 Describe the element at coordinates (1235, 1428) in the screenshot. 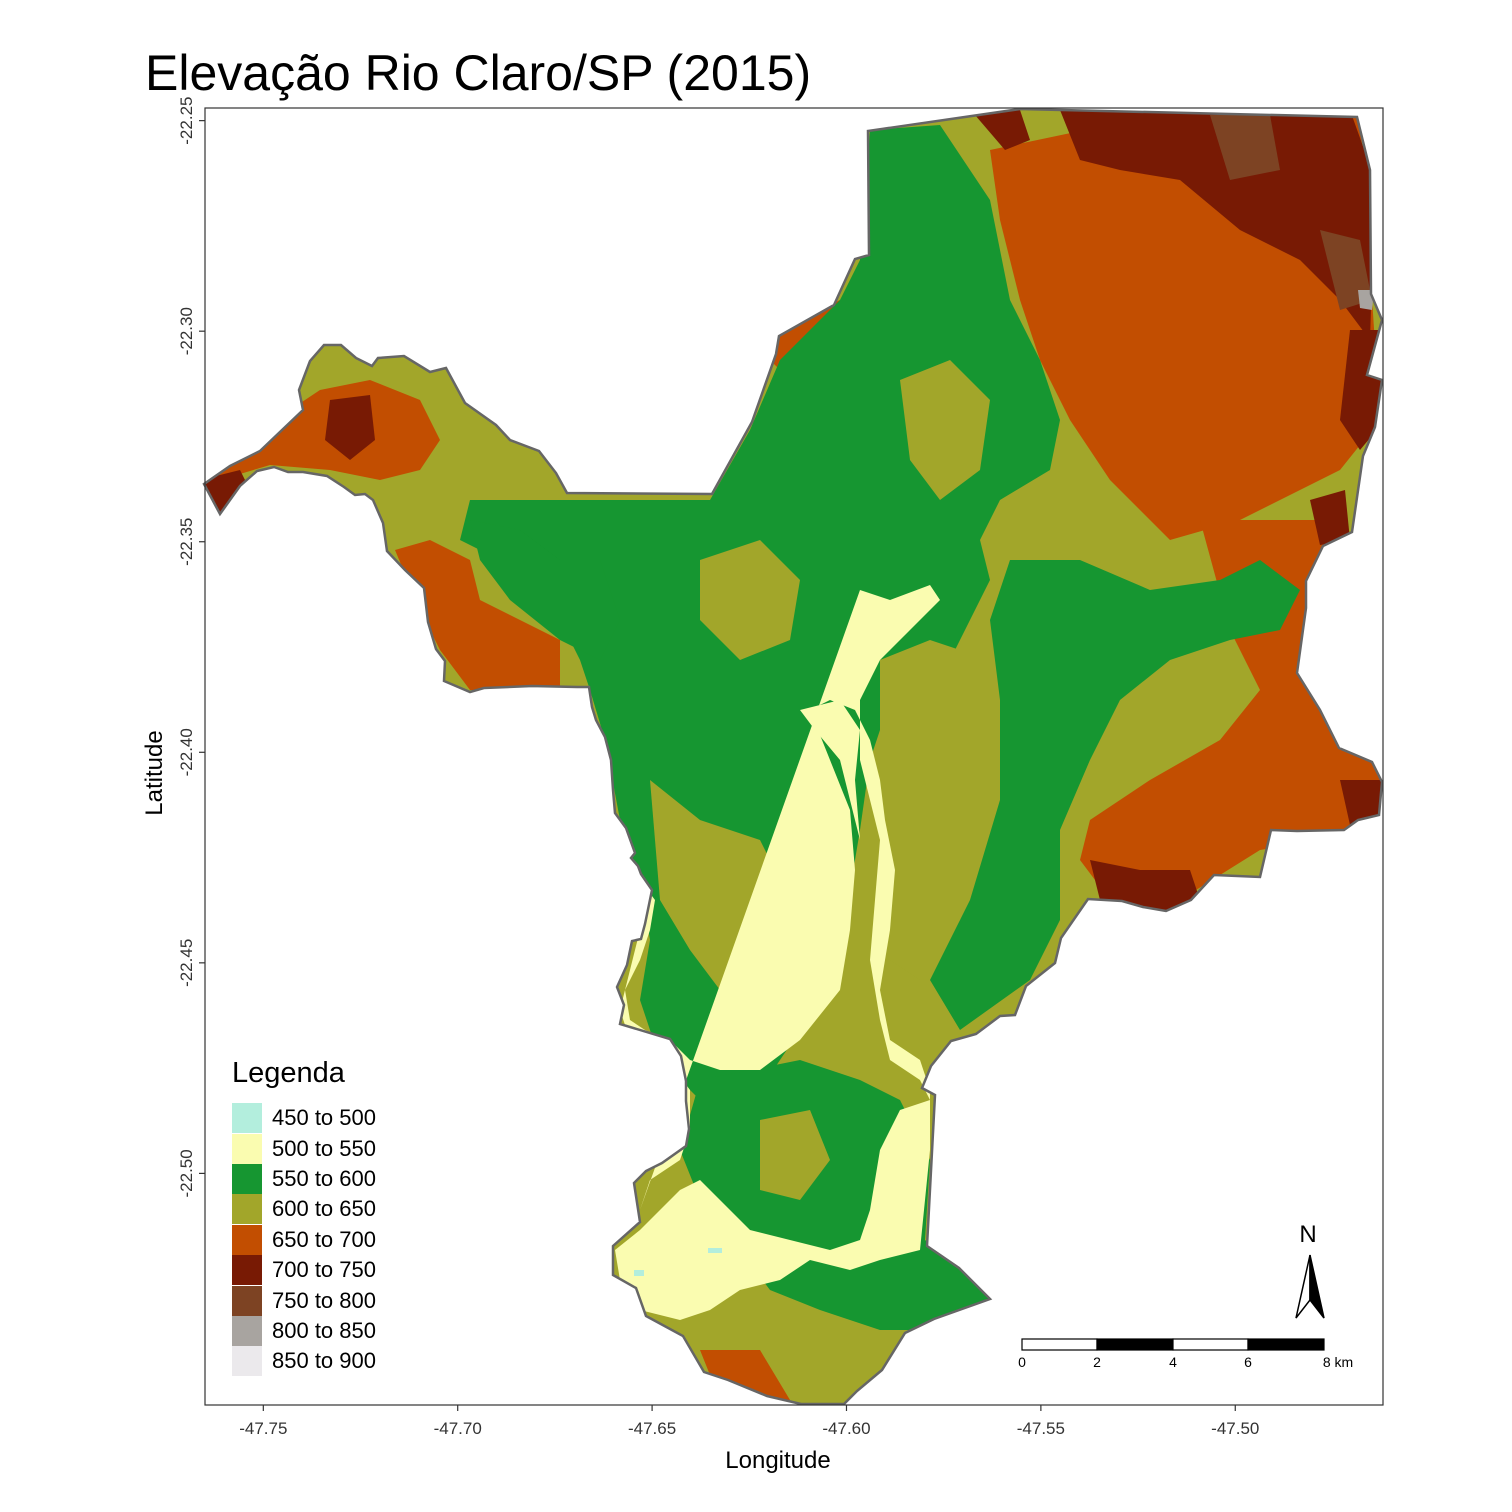

I see `x-tick-label: -47.50` at that location.